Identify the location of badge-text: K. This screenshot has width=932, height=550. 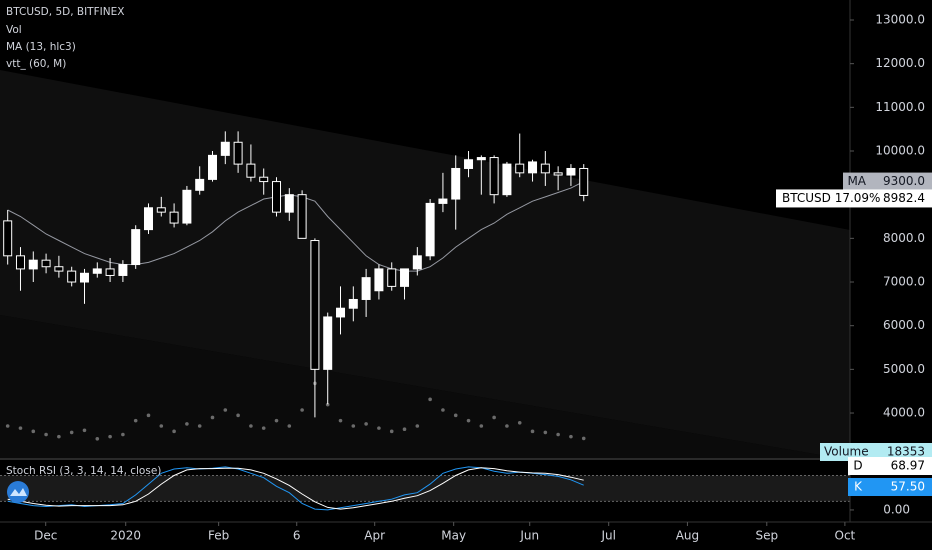
(858, 487).